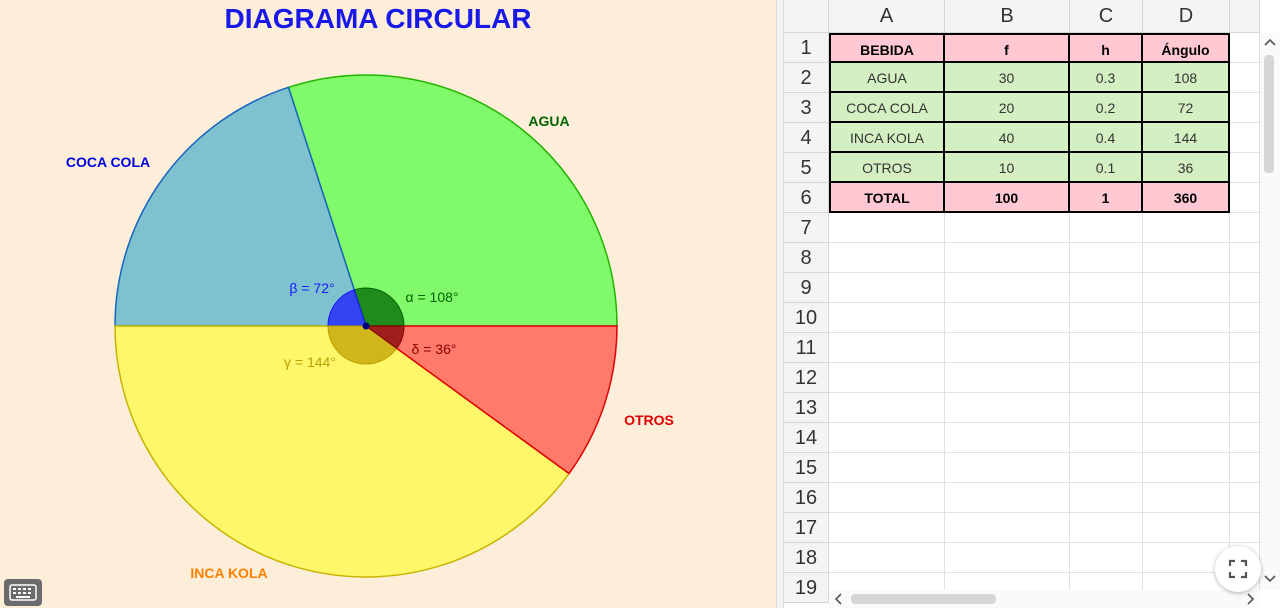 The width and height of the screenshot is (1284, 608). I want to click on slice-label-otros: OTROS, so click(649, 420).